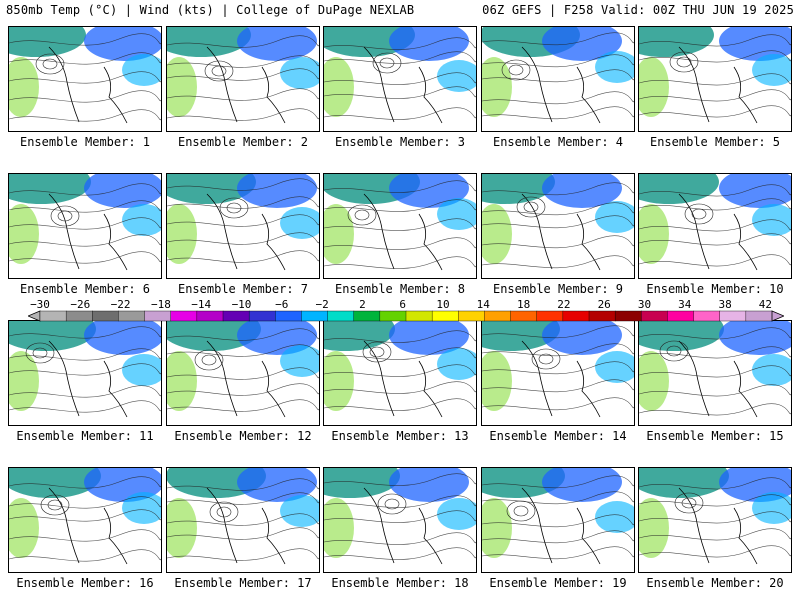 This screenshot has height=600, width=800. Describe the element at coordinates (322, 304) in the screenshot. I see `colorbar-tick-label: −2` at that location.